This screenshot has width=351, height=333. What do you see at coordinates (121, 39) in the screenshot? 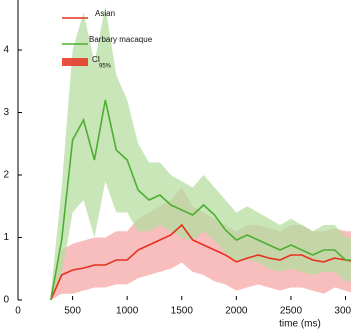
I see `legend-label: Barbary macaque` at bounding box center [121, 39].